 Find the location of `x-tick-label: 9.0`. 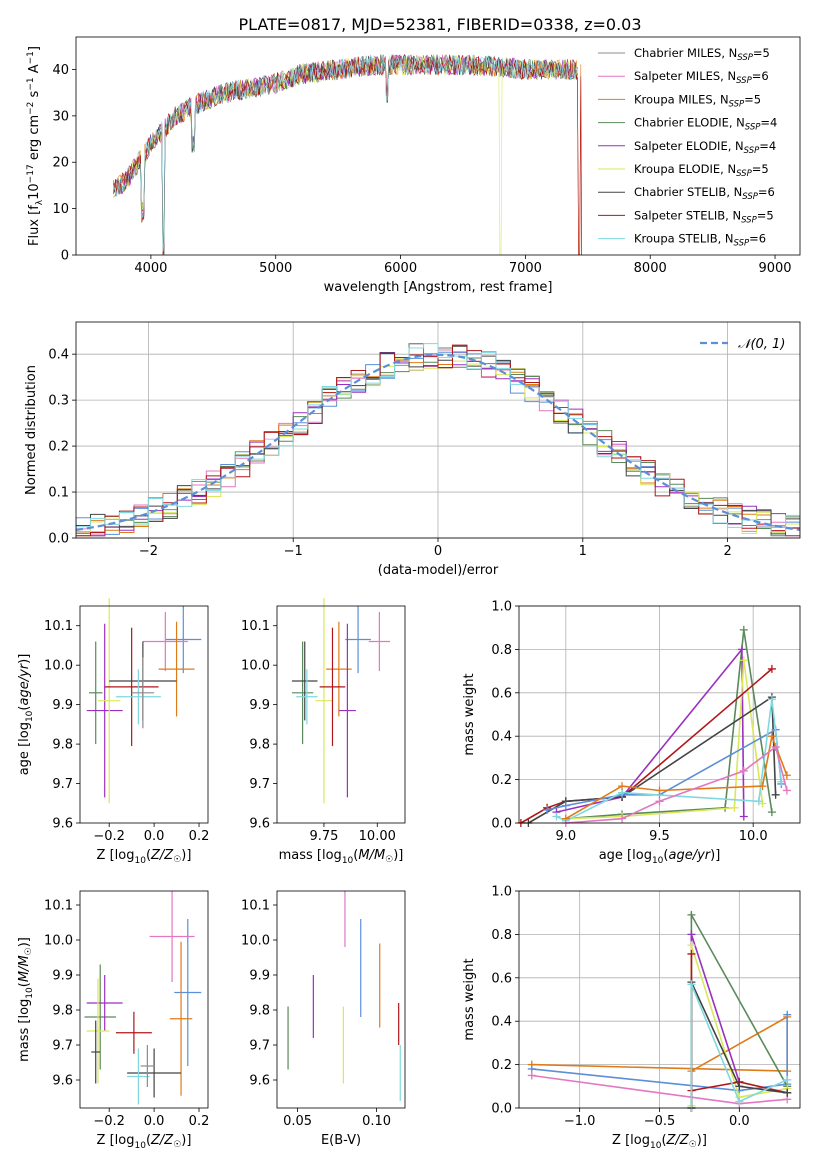

x-tick-label: 9.0 is located at coordinates (565, 836).